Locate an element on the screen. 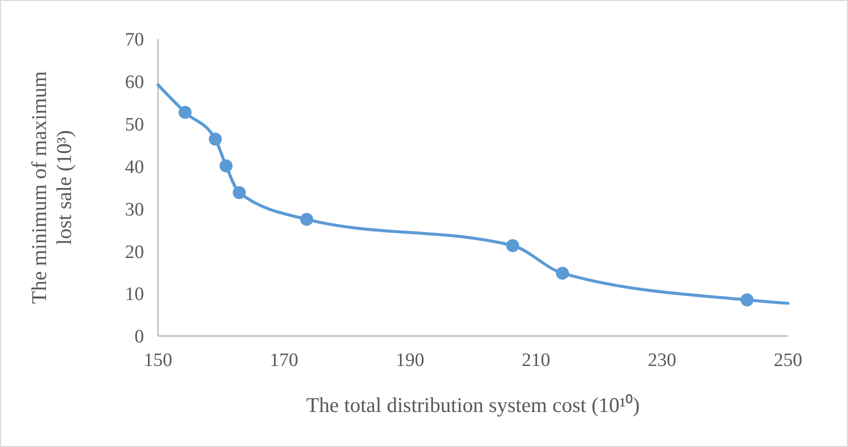 The width and height of the screenshot is (848, 447). y-tick-label: 60 is located at coordinates (134, 83).